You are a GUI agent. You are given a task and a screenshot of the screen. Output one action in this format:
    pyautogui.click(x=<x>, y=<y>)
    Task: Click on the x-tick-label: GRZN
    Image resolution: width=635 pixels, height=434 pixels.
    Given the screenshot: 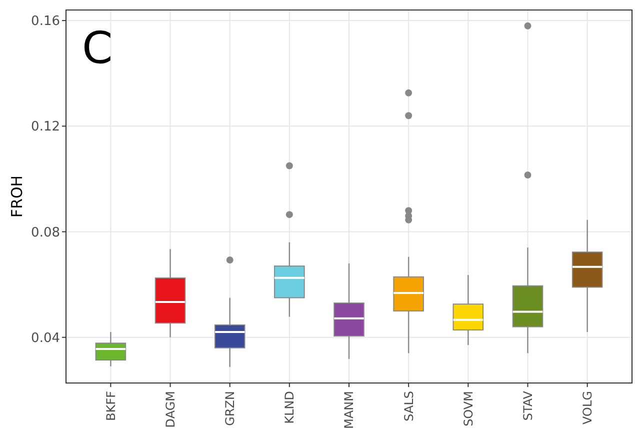 What is the action you would take?
    pyautogui.click(x=230, y=408)
    